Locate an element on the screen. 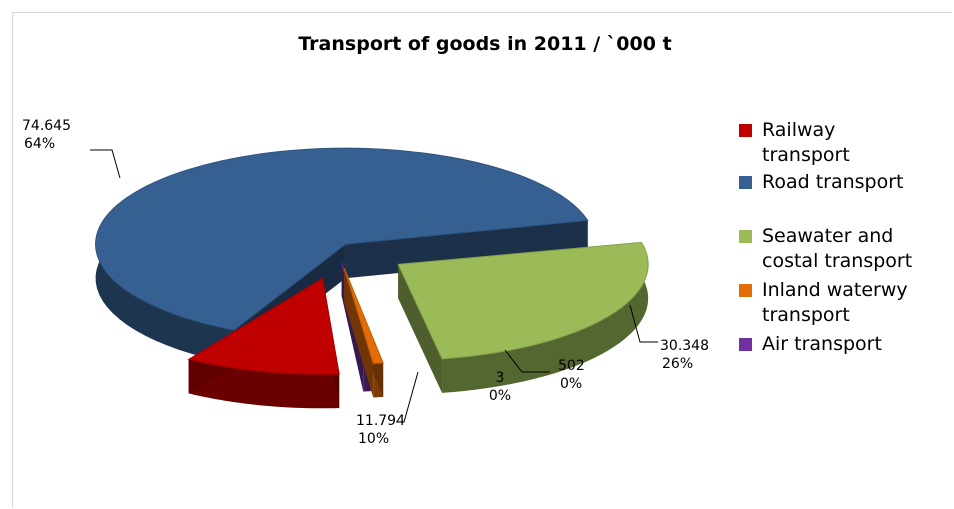  leader-line-railway is located at coordinates (407, 397).